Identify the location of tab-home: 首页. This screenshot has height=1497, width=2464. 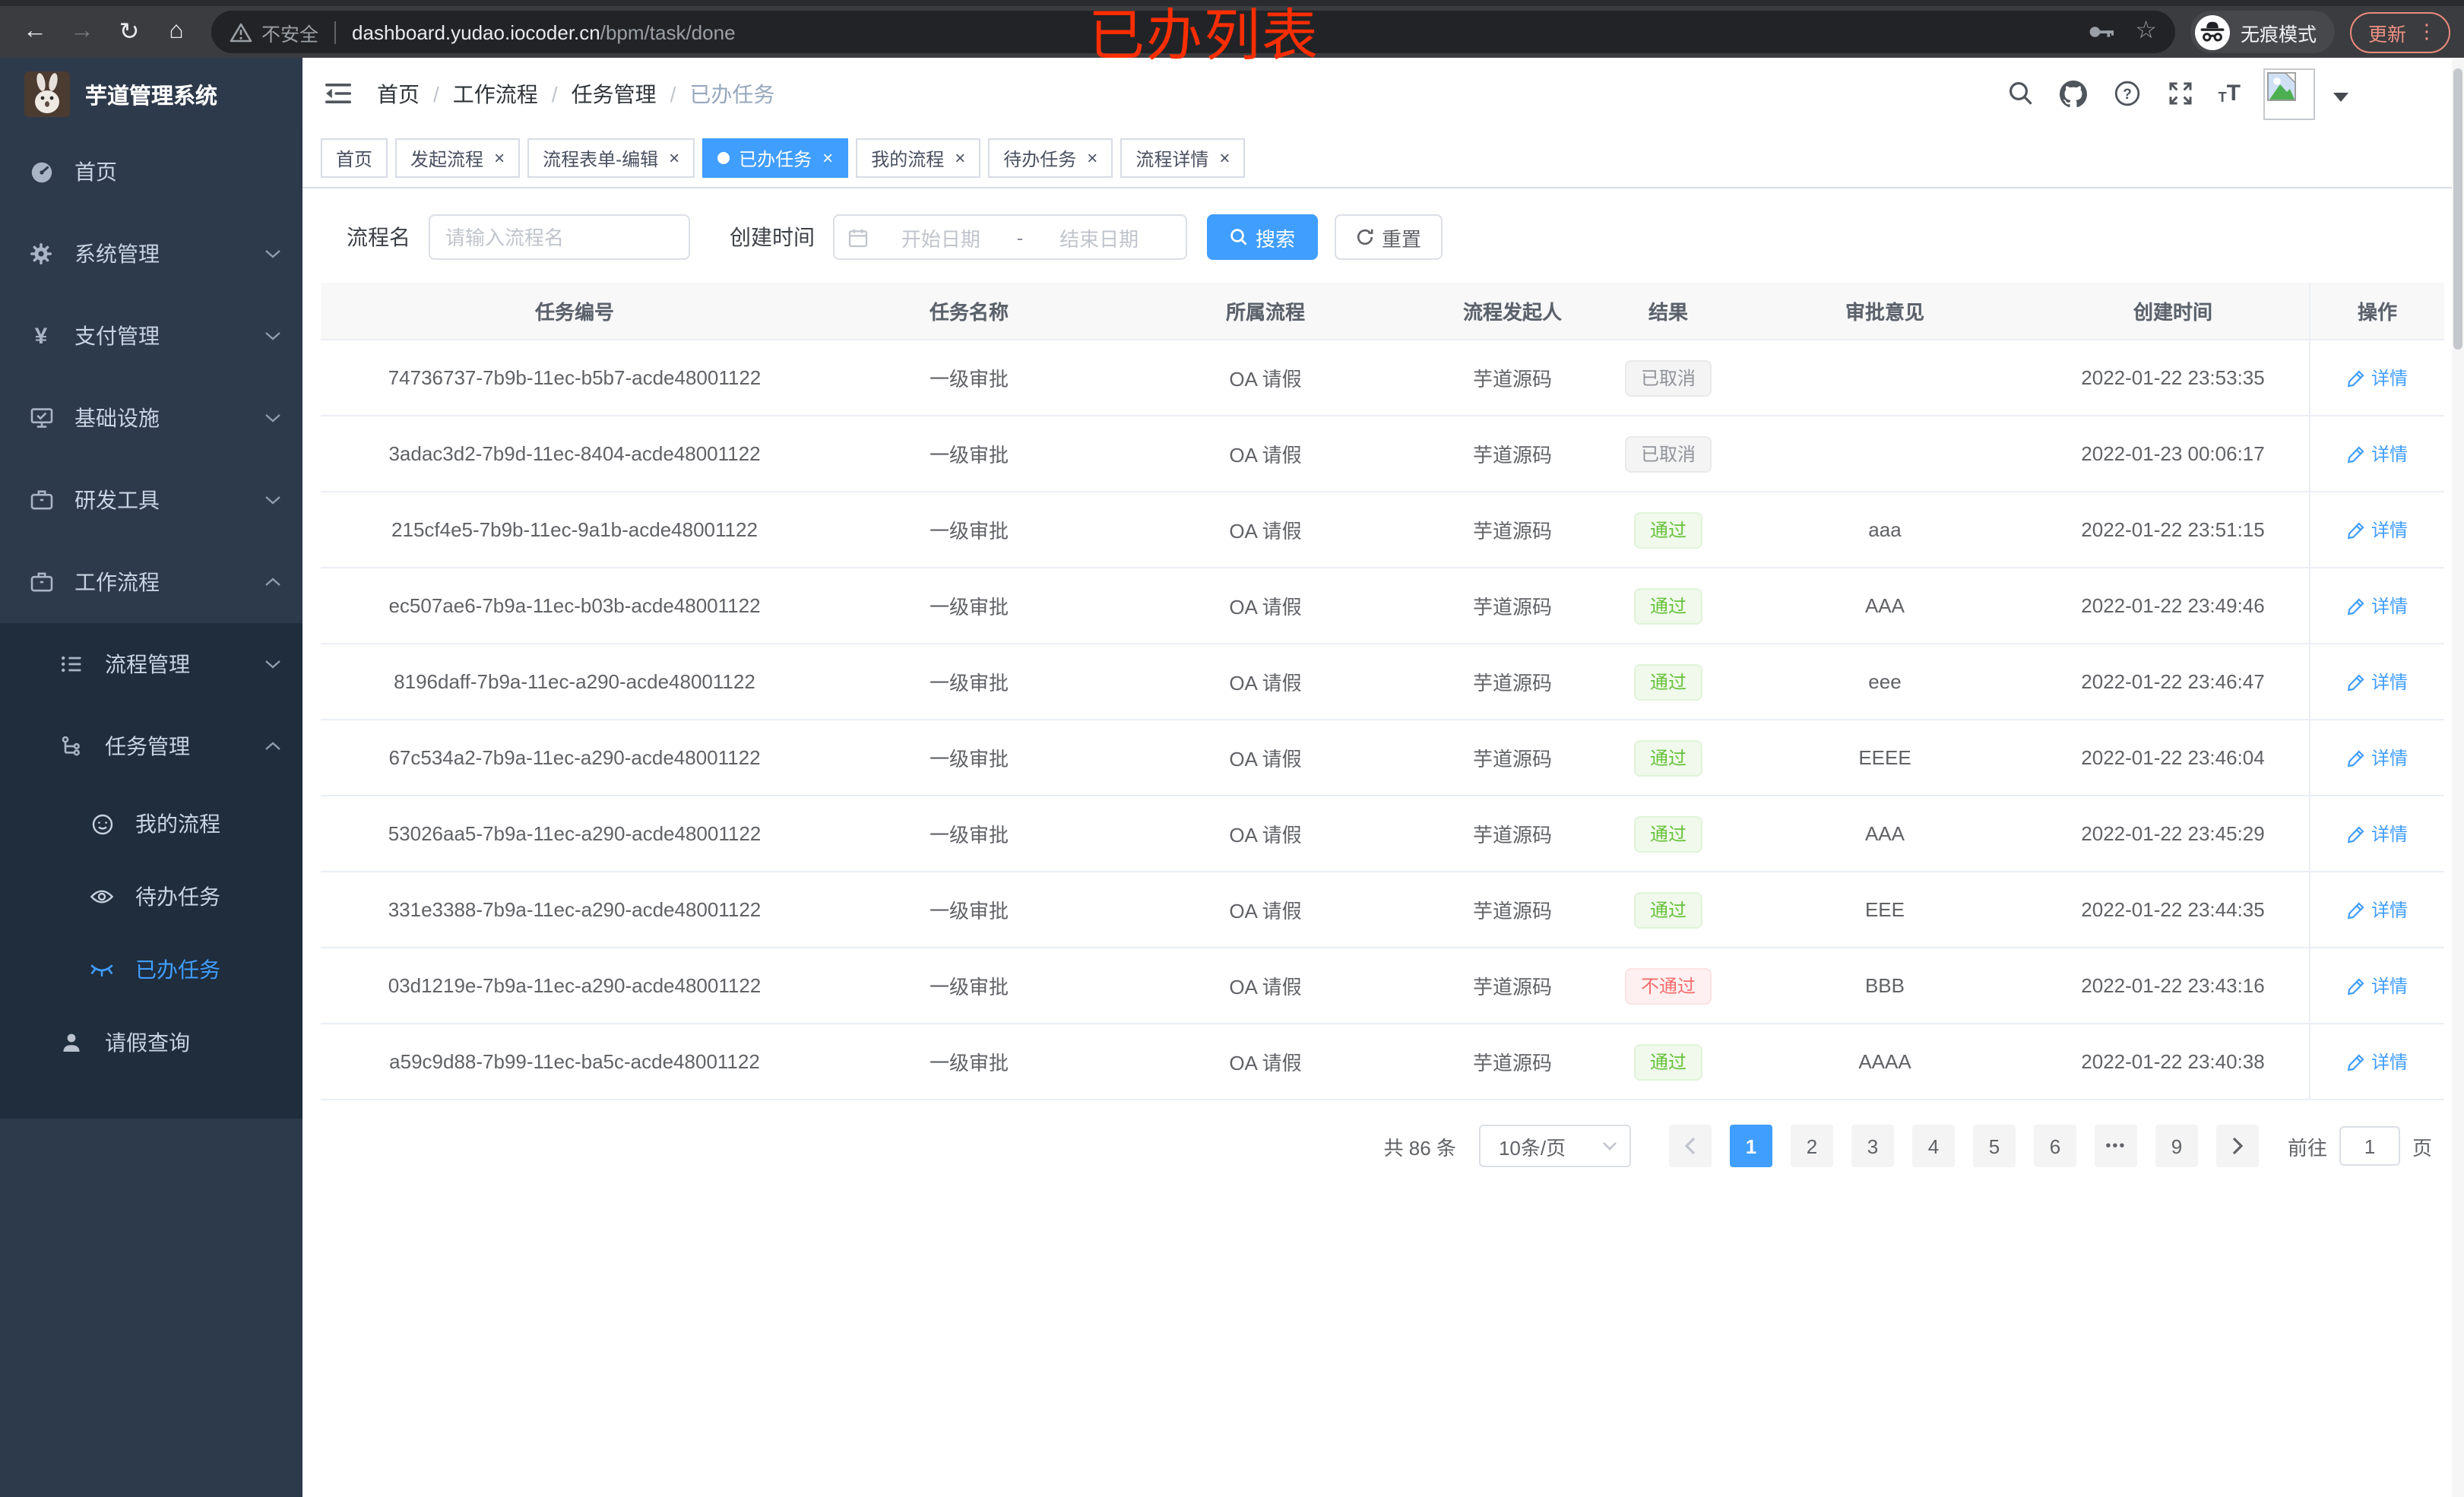
(354, 158).